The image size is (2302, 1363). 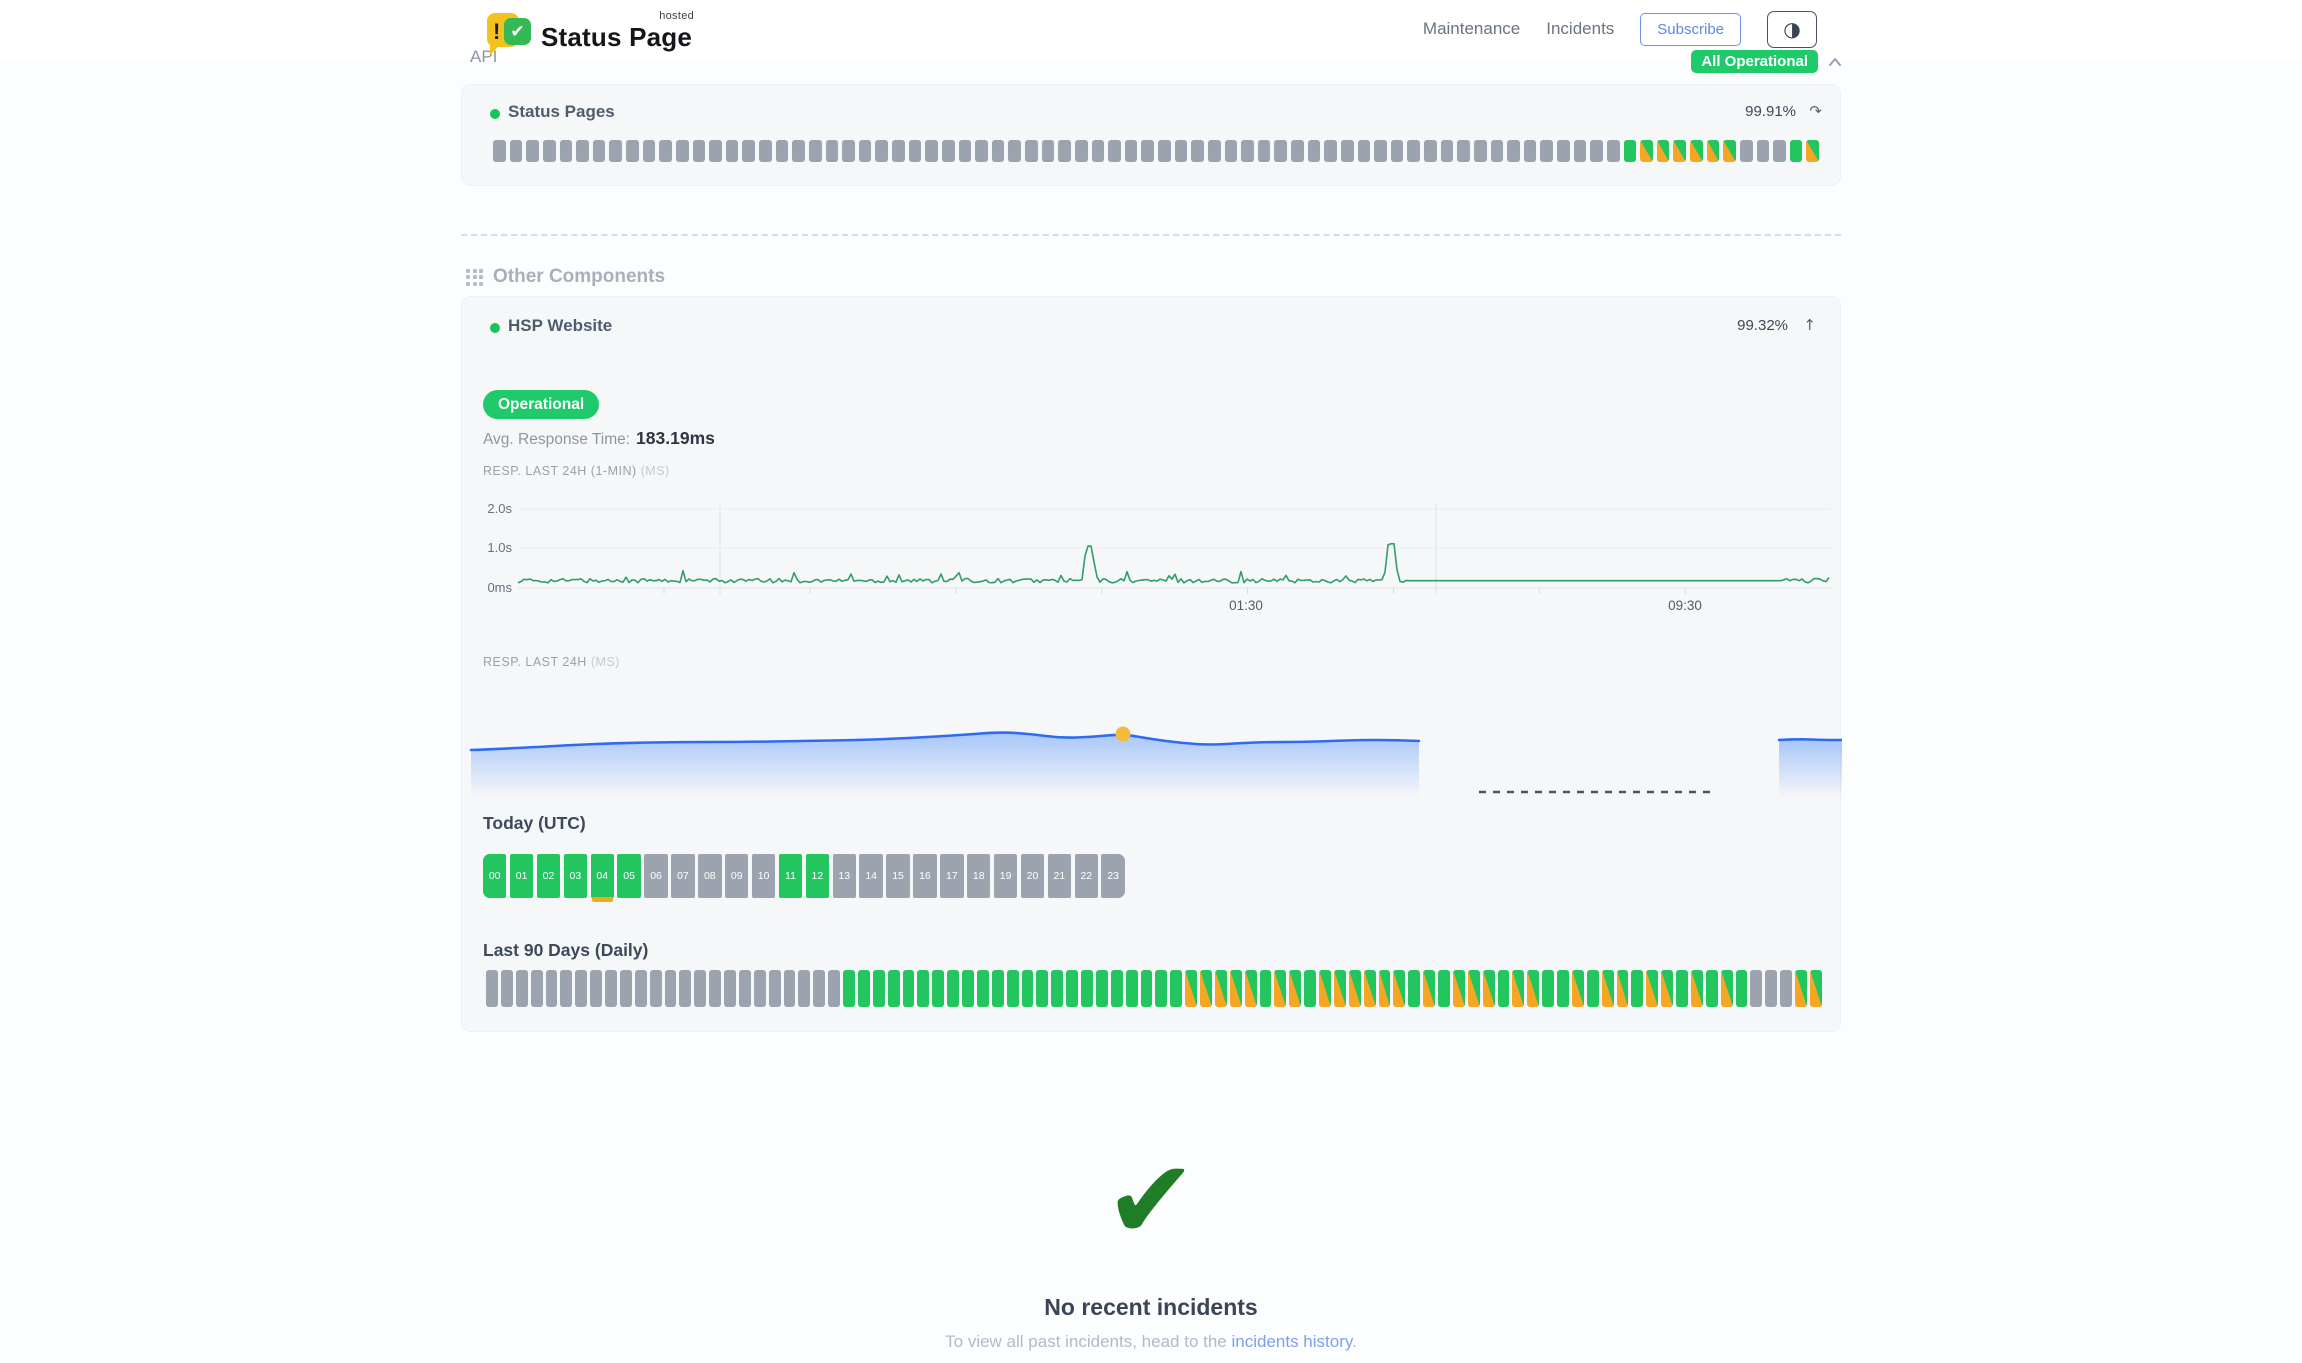 What do you see at coordinates (1685, 605) in the screenshot?
I see `svg-text: 09:30` at bounding box center [1685, 605].